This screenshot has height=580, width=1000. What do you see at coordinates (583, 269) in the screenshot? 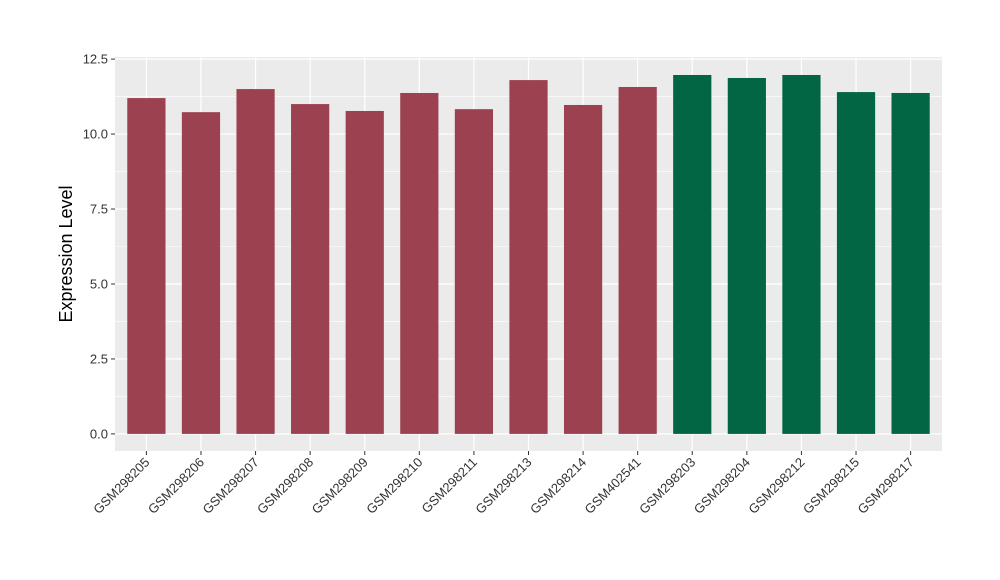
I see `bar-GSM298214` at bounding box center [583, 269].